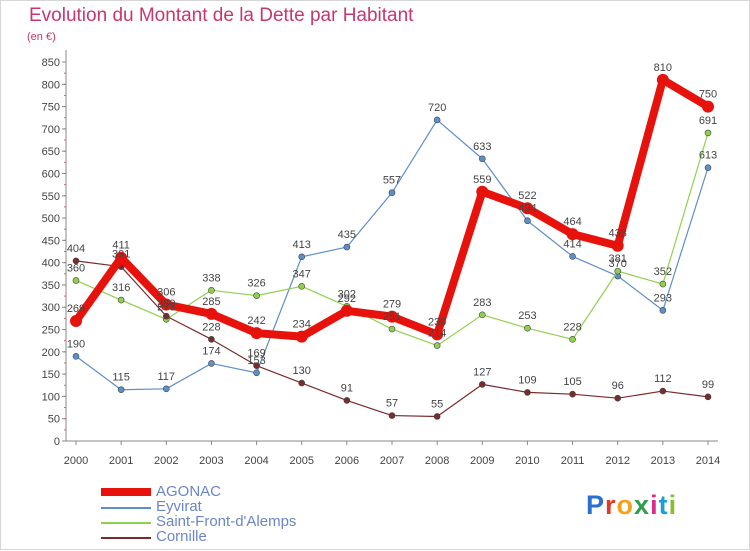 The height and width of the screenshot is (551, 750). What do you see at coordinates (437, 404) in the screenshot?
I see `data-label-cornille: 55` at bounding box center [437, 404].